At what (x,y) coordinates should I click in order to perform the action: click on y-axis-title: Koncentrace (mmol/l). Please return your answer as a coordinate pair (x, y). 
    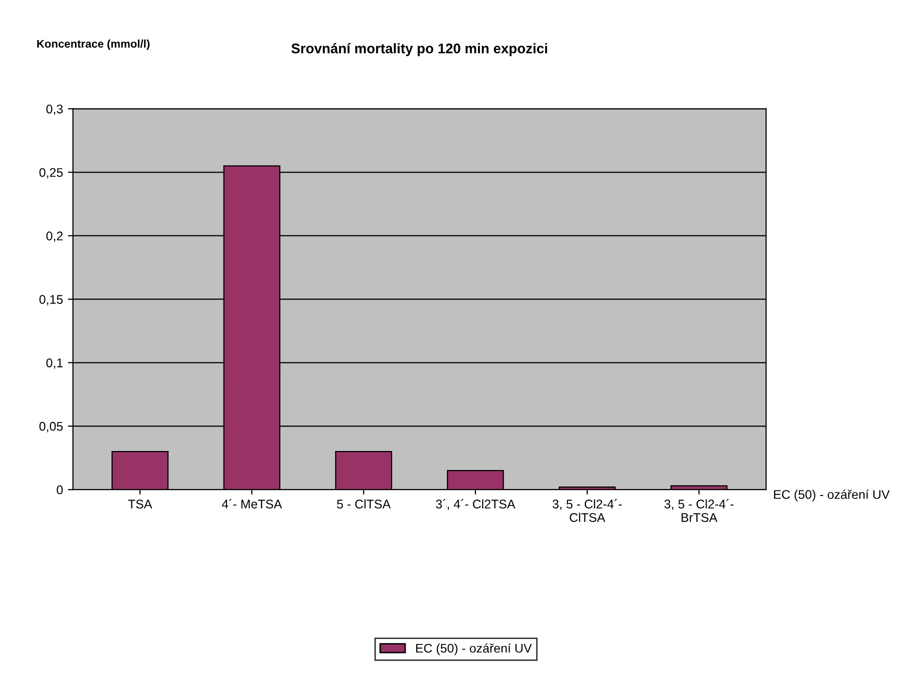
    Looking at the image, I should click on (93, 45).